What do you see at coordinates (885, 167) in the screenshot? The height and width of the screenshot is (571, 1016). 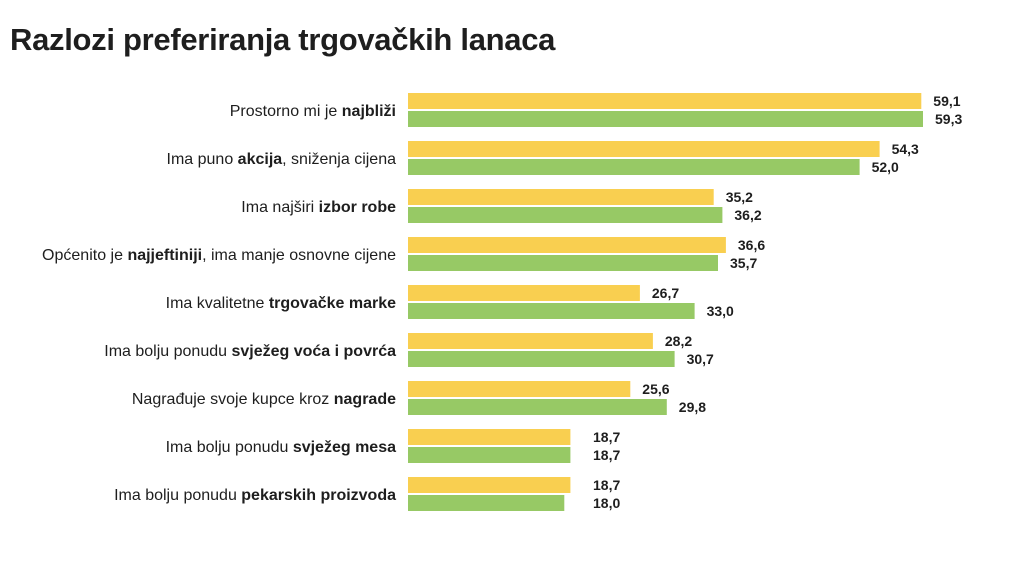 I see `value-label: 52,0` at bounding box center [885, 167].